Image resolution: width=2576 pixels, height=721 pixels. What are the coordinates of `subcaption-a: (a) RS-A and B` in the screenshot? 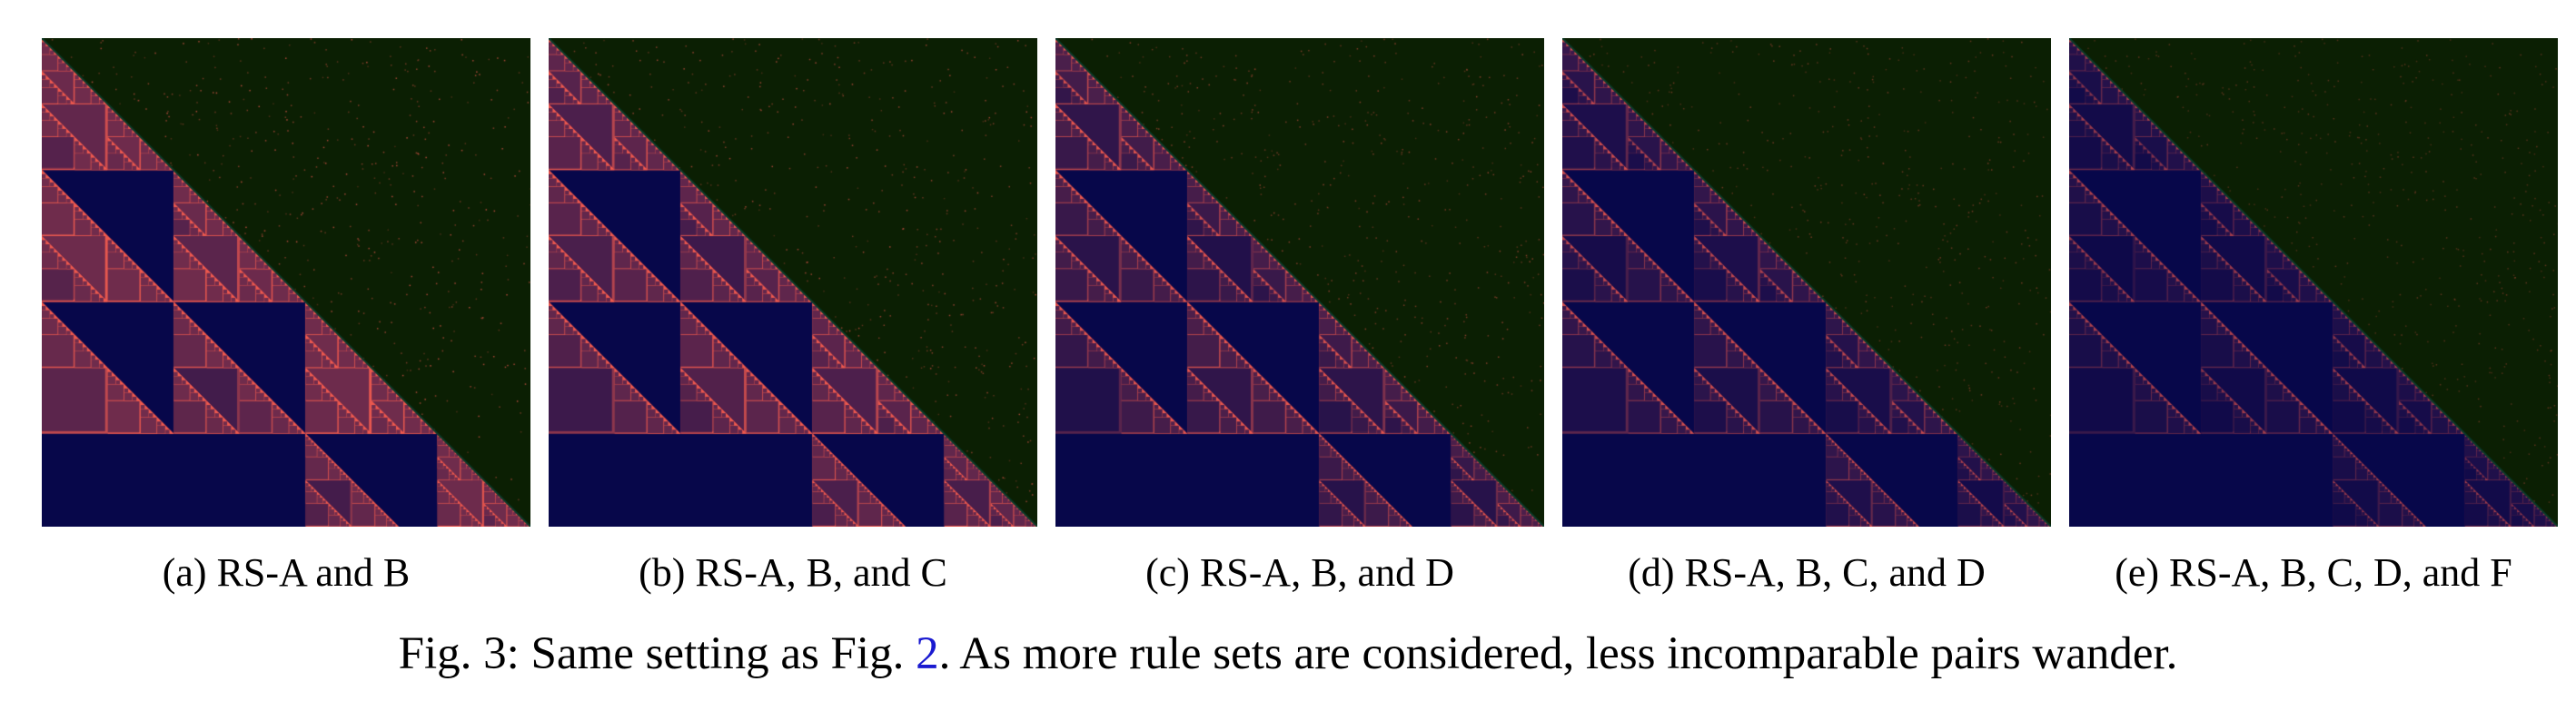 It's located at (286, 572).